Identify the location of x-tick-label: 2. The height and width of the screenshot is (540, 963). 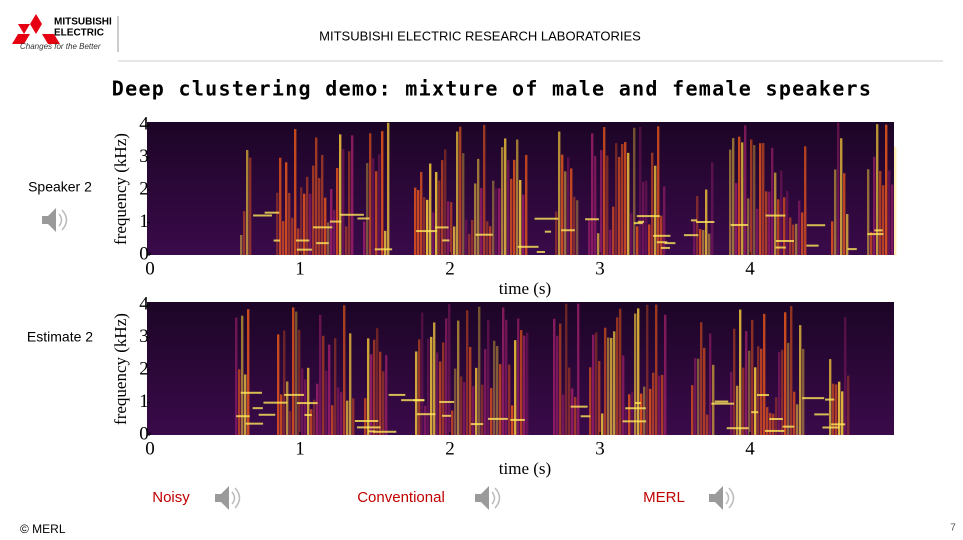
(450, 268).